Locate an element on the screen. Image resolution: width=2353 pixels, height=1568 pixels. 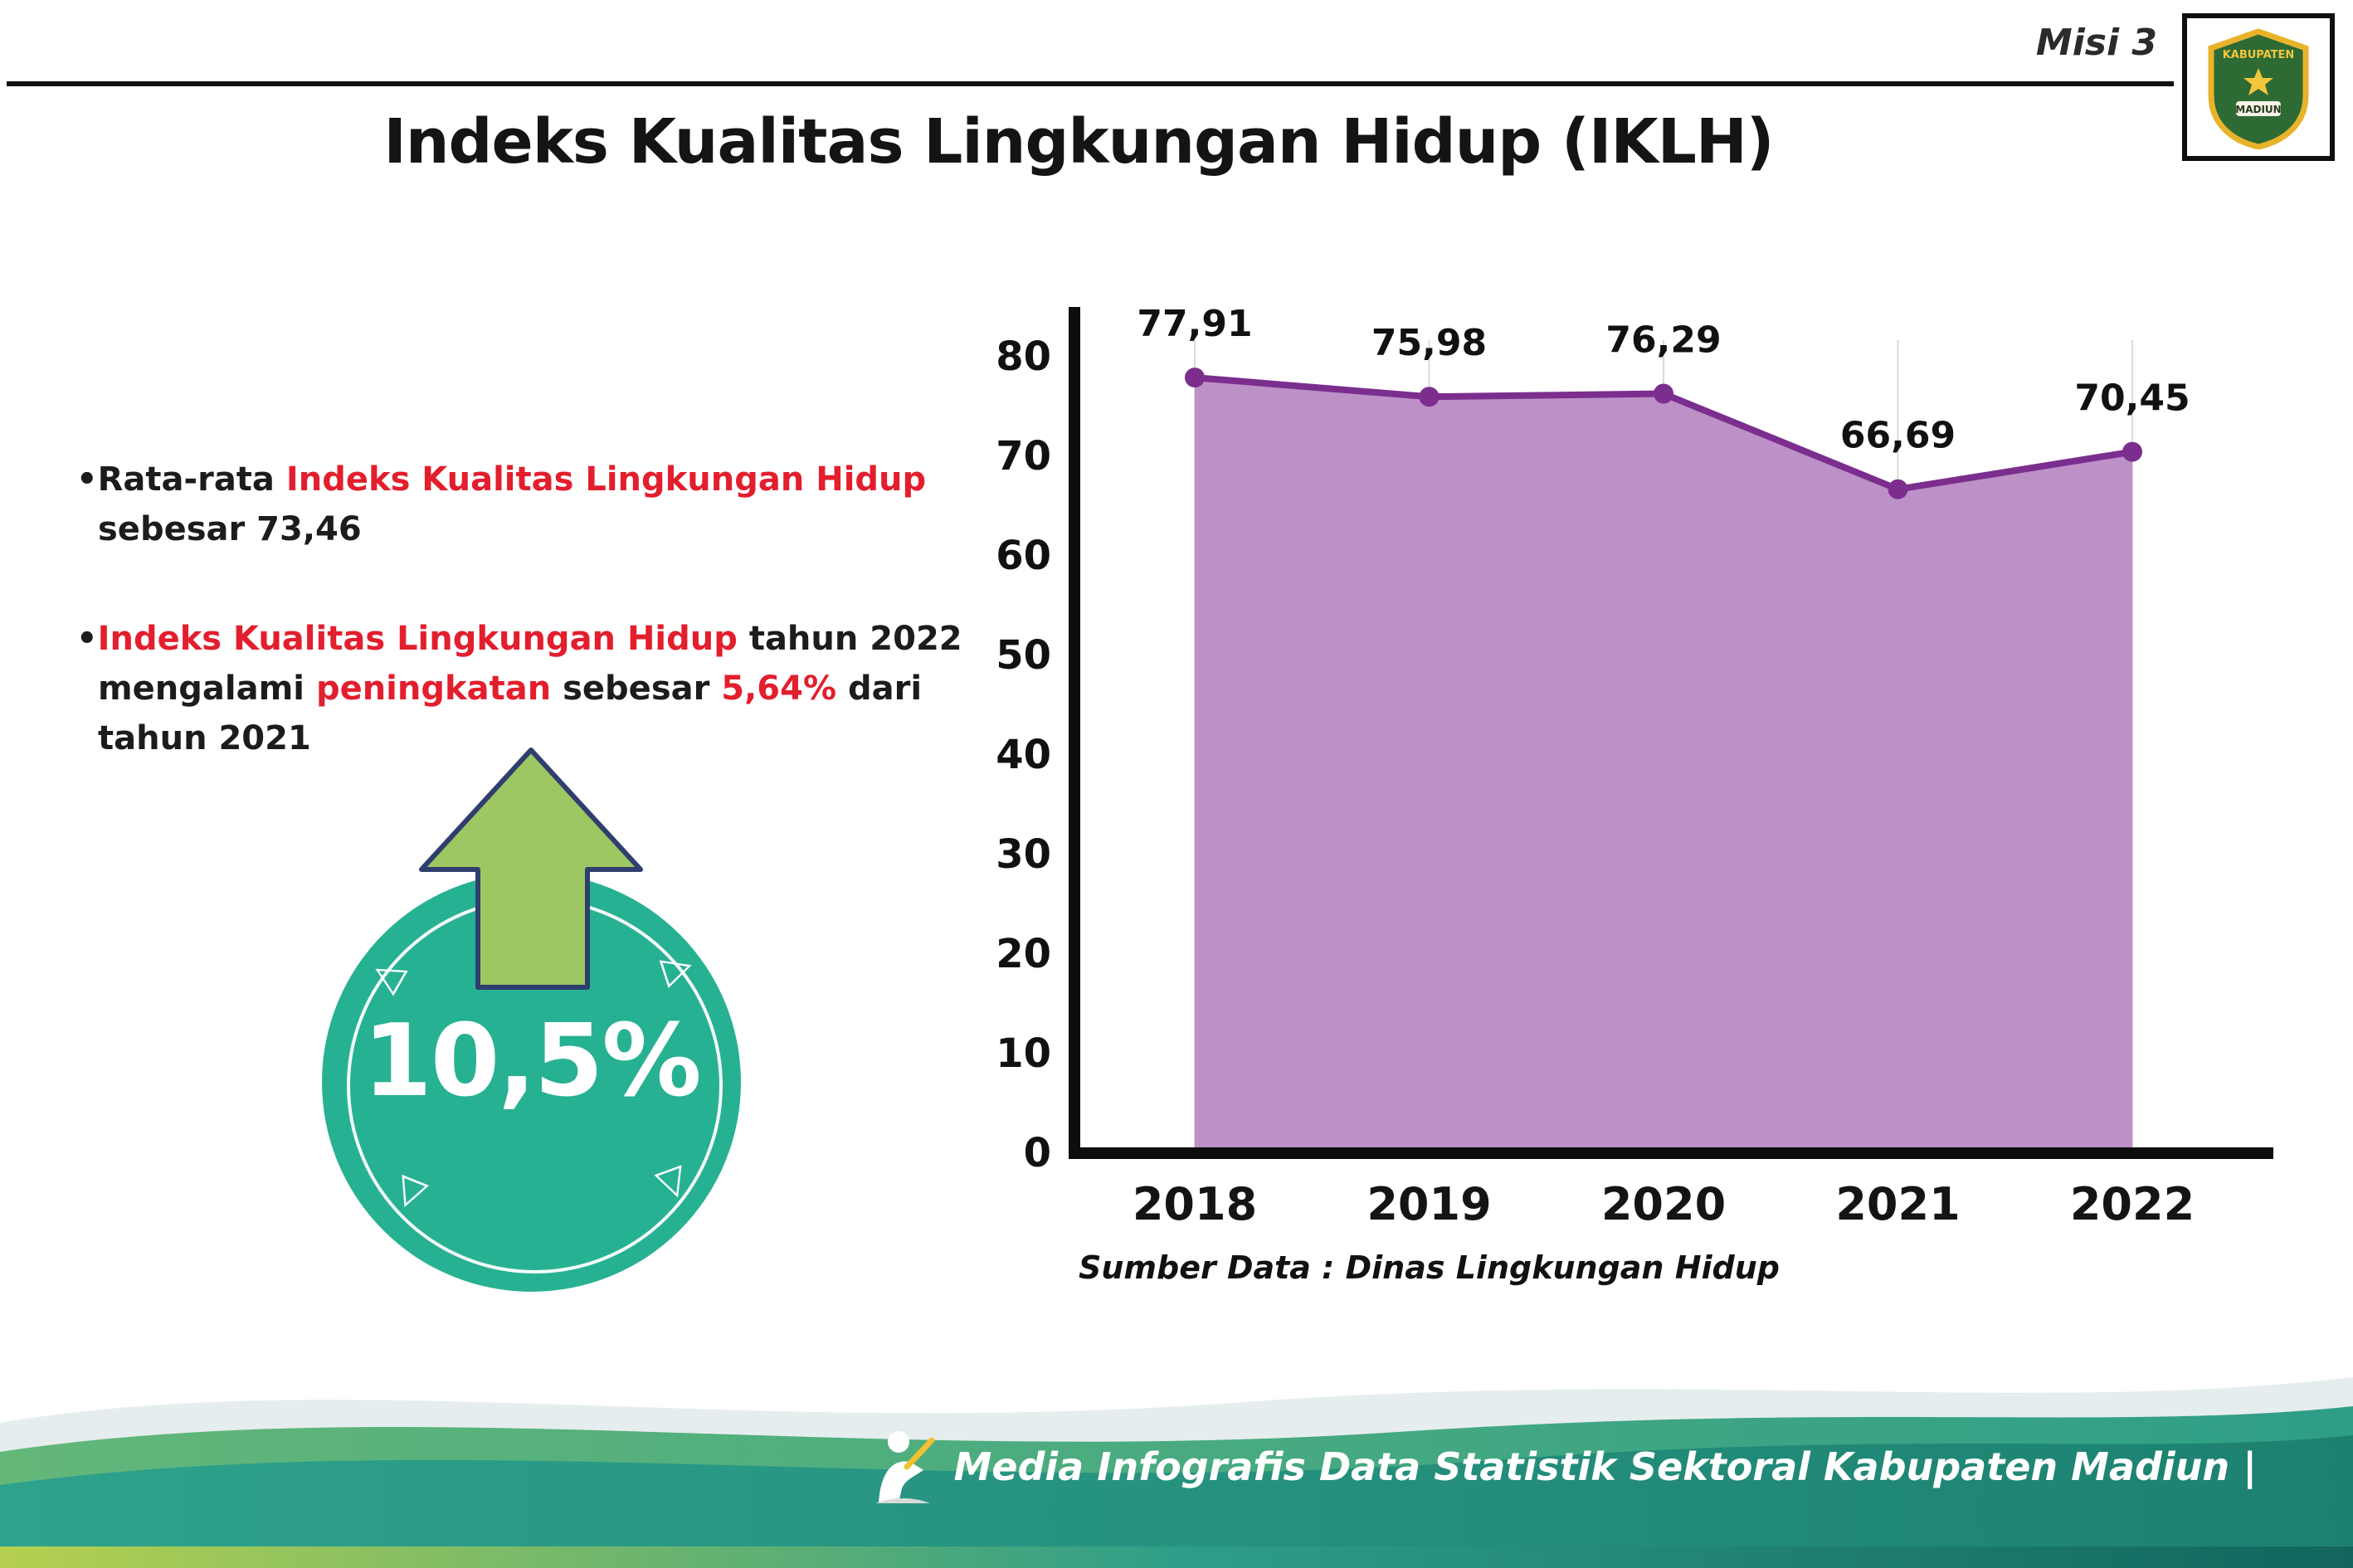
chart-source-note: Sumber Data : Dinas Lingkungan Hidup is located at coordinates (1429, 1267).